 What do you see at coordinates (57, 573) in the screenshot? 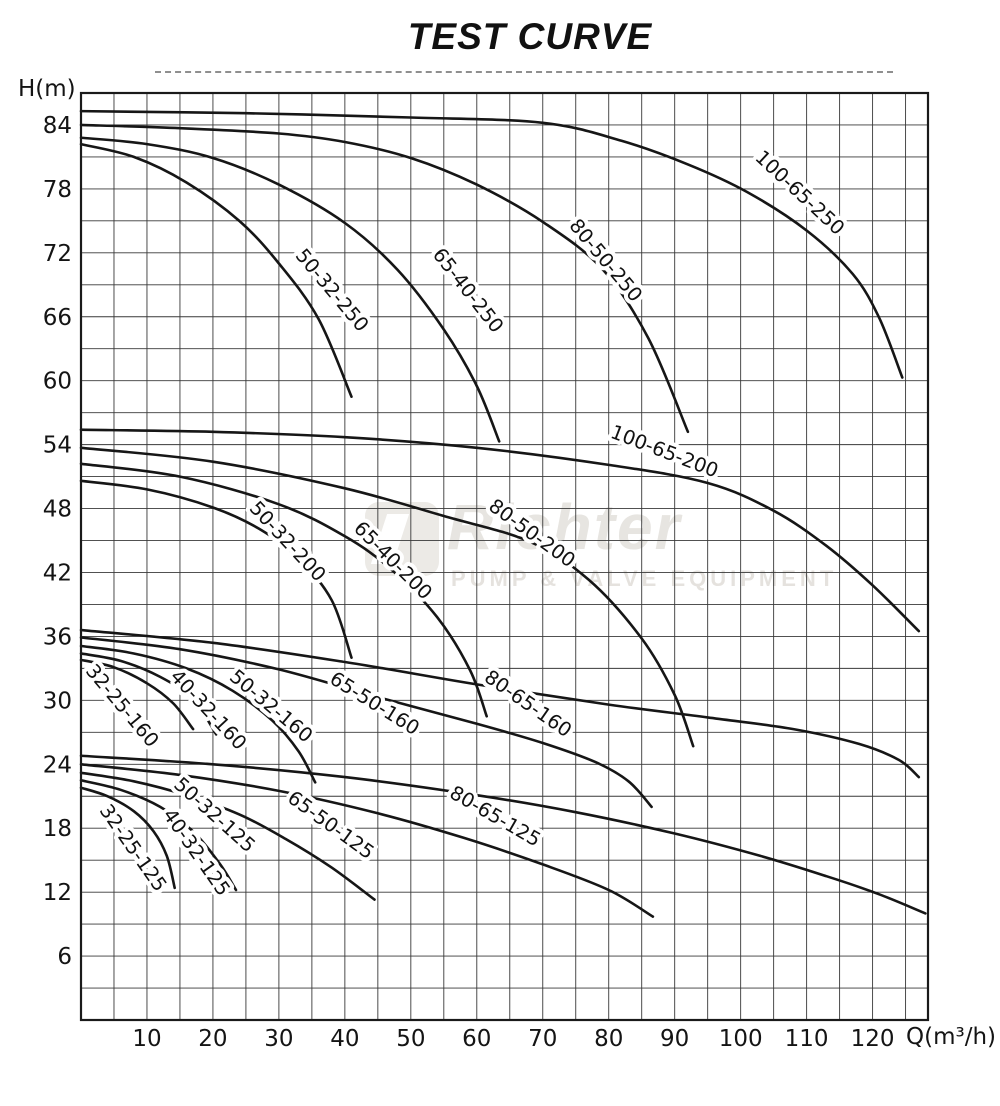
I see `y-axis-tick-label: 42` at bounding box center [57, 573].